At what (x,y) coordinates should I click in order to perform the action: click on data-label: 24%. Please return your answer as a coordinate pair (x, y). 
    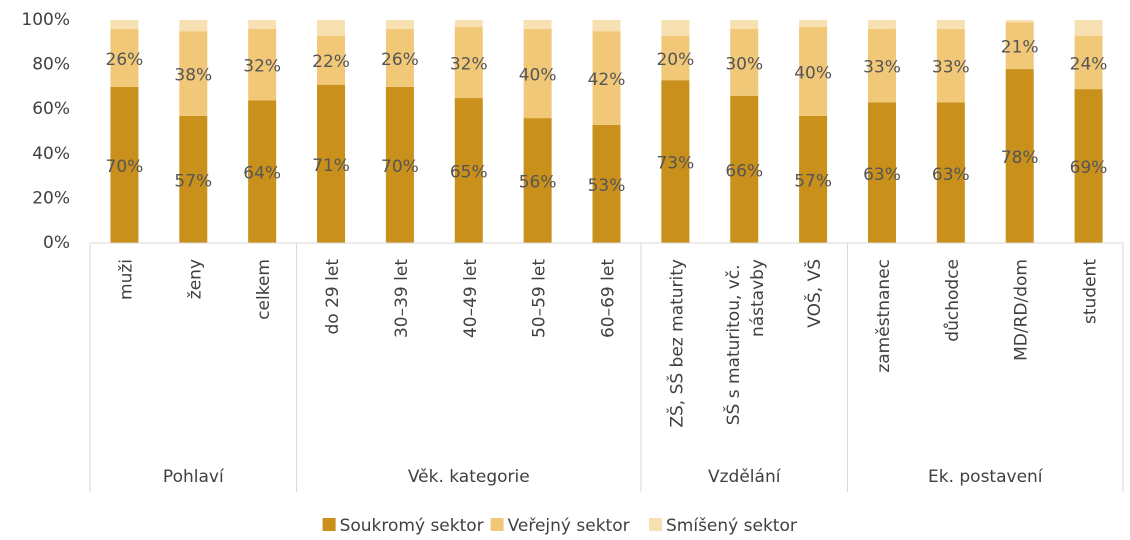
    Looking at the image, I should click on (1089, 64).